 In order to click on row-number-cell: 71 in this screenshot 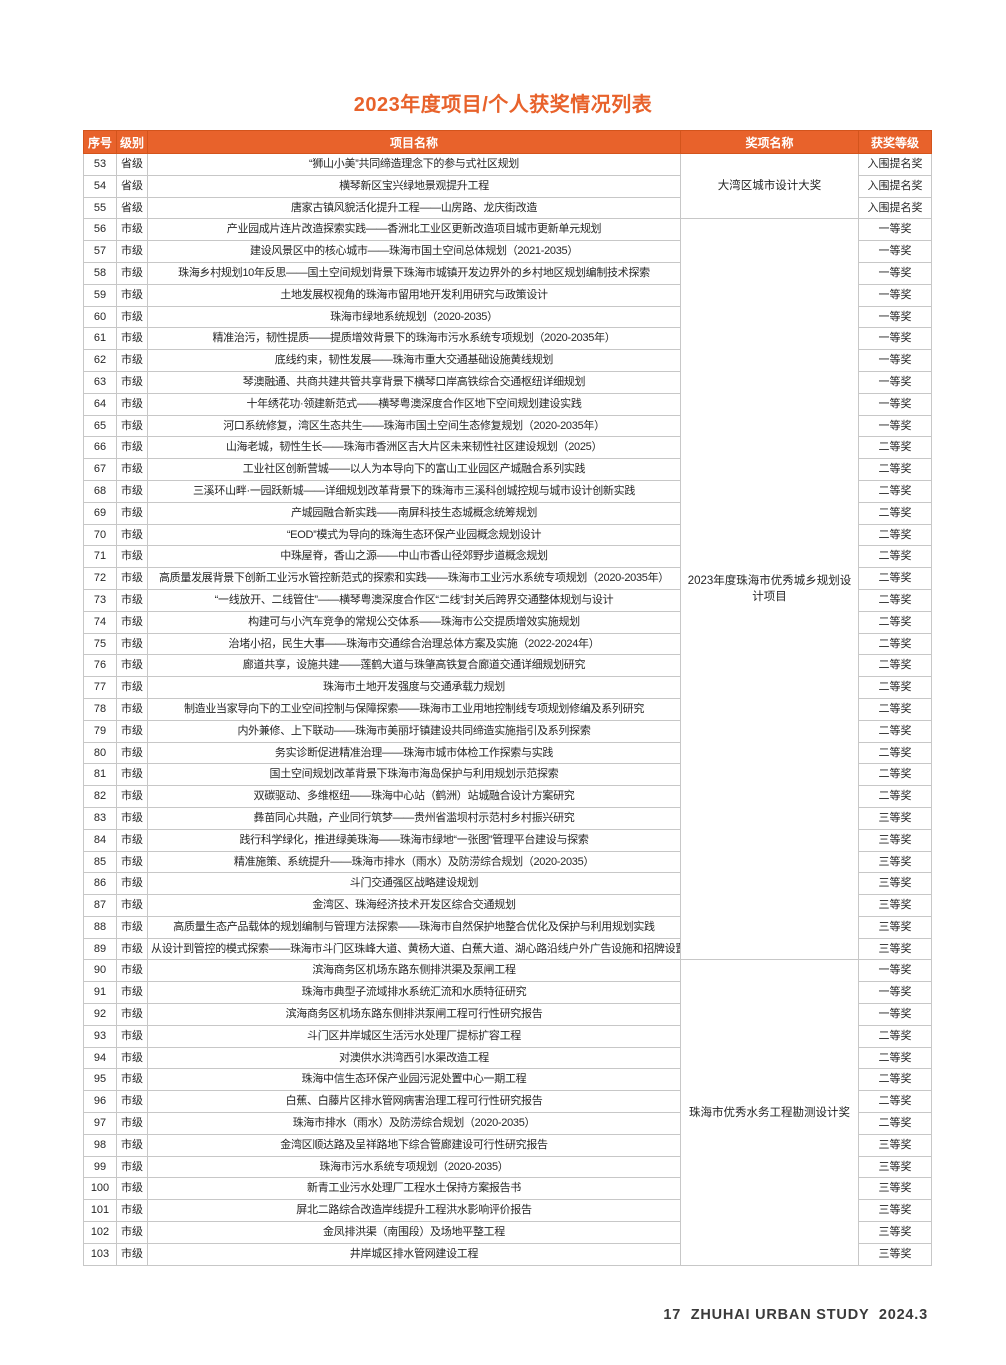, I will do `click(100, 557)`.